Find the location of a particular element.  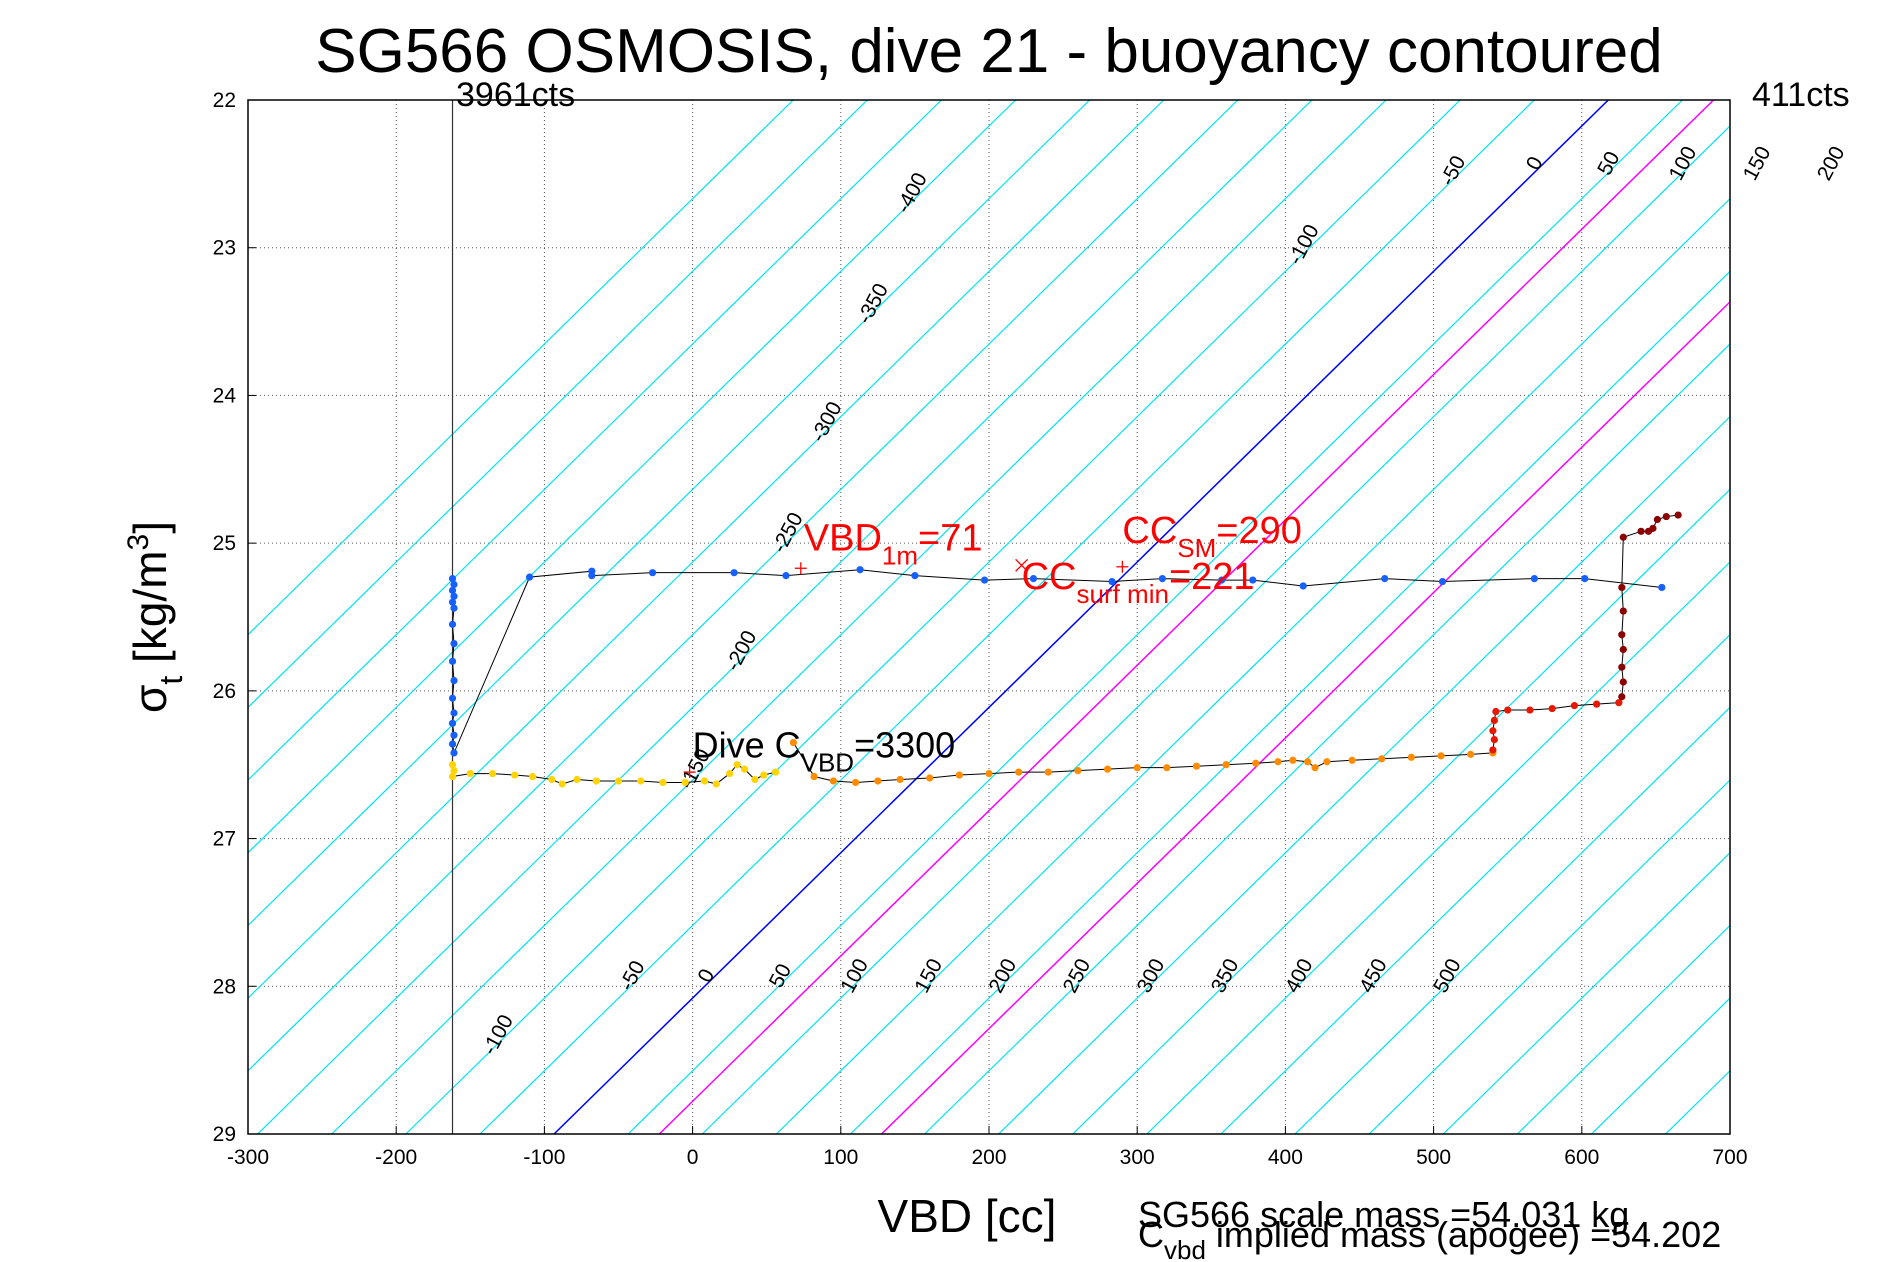

x-tick-label: -100 is located at coordinates (544, 1157).